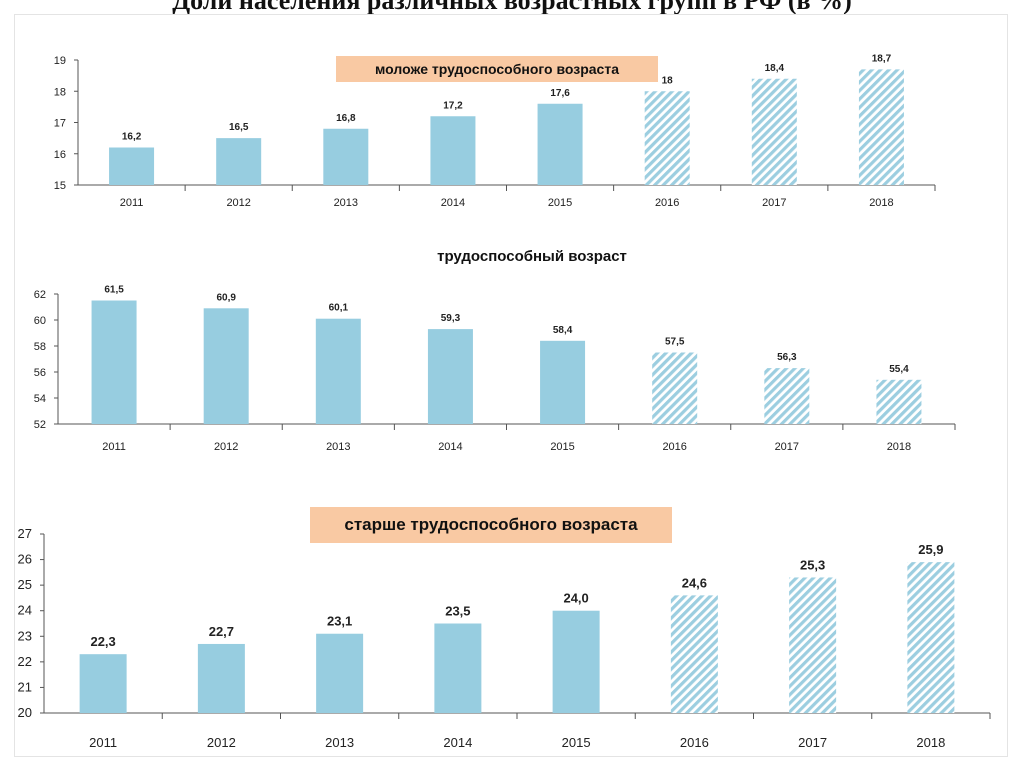 The height and width of the screenshot is (767, 1024). Describe the element at coordinates (575, 598) in the screenshot. I see `data-label-2015: 24,0` at that location.